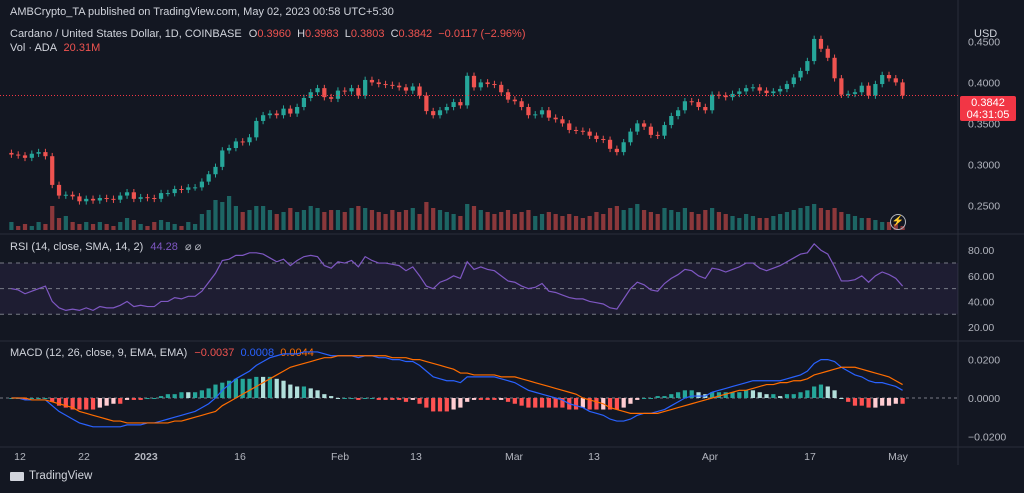 Image resolution: width=1024 pixels, height=493 pixels. I want to click on macd-hist-value: −0.0037, so click(214, 353).